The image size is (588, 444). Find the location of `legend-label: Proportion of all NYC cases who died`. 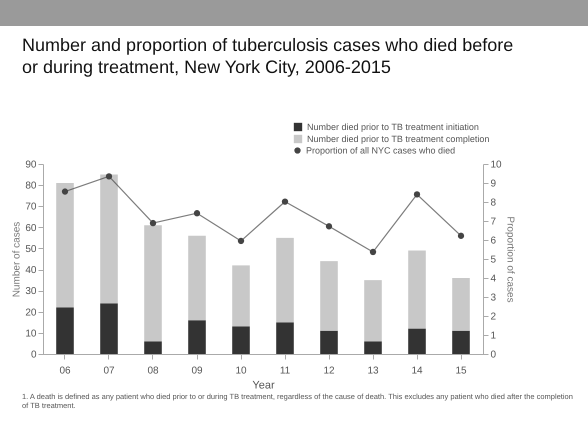

legend-label: Proportion of all NYC cases who died is located at coordinates (381, 151).